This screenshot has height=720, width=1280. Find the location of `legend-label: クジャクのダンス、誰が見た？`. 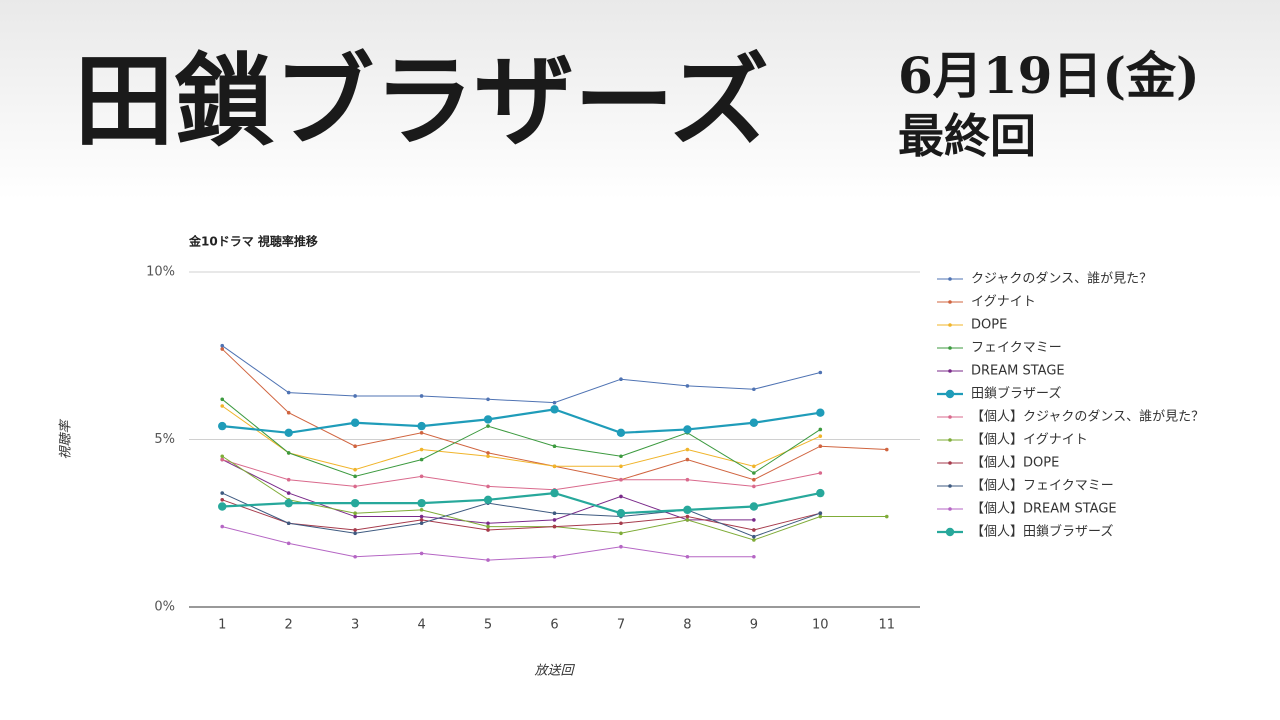

legend-label: クジャクのダンス、誰が見た？ is located at coordinates (1061, 279).